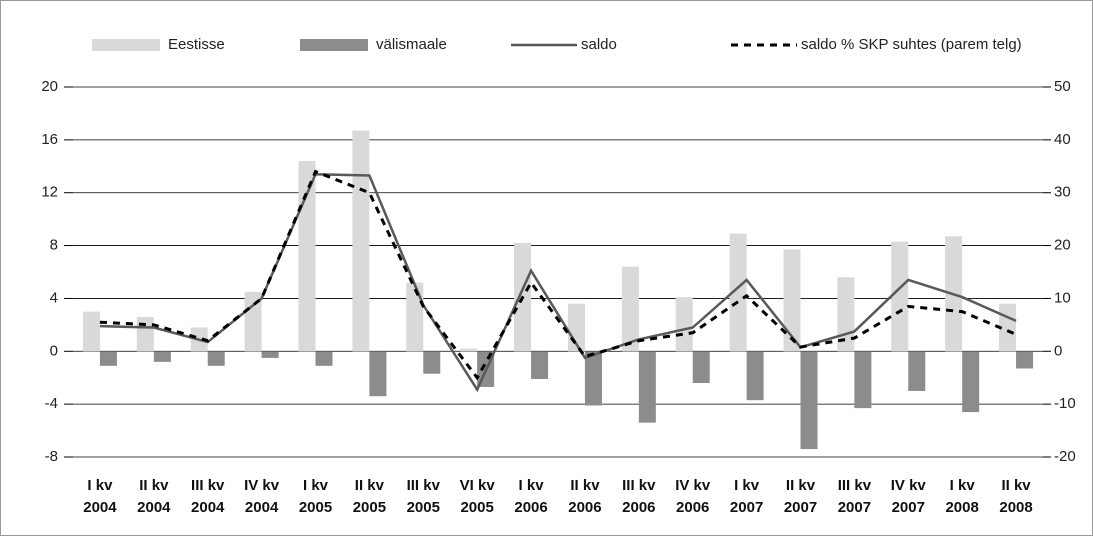  I want to click on x-tick-label: III kv 2004, so click(208, 496).